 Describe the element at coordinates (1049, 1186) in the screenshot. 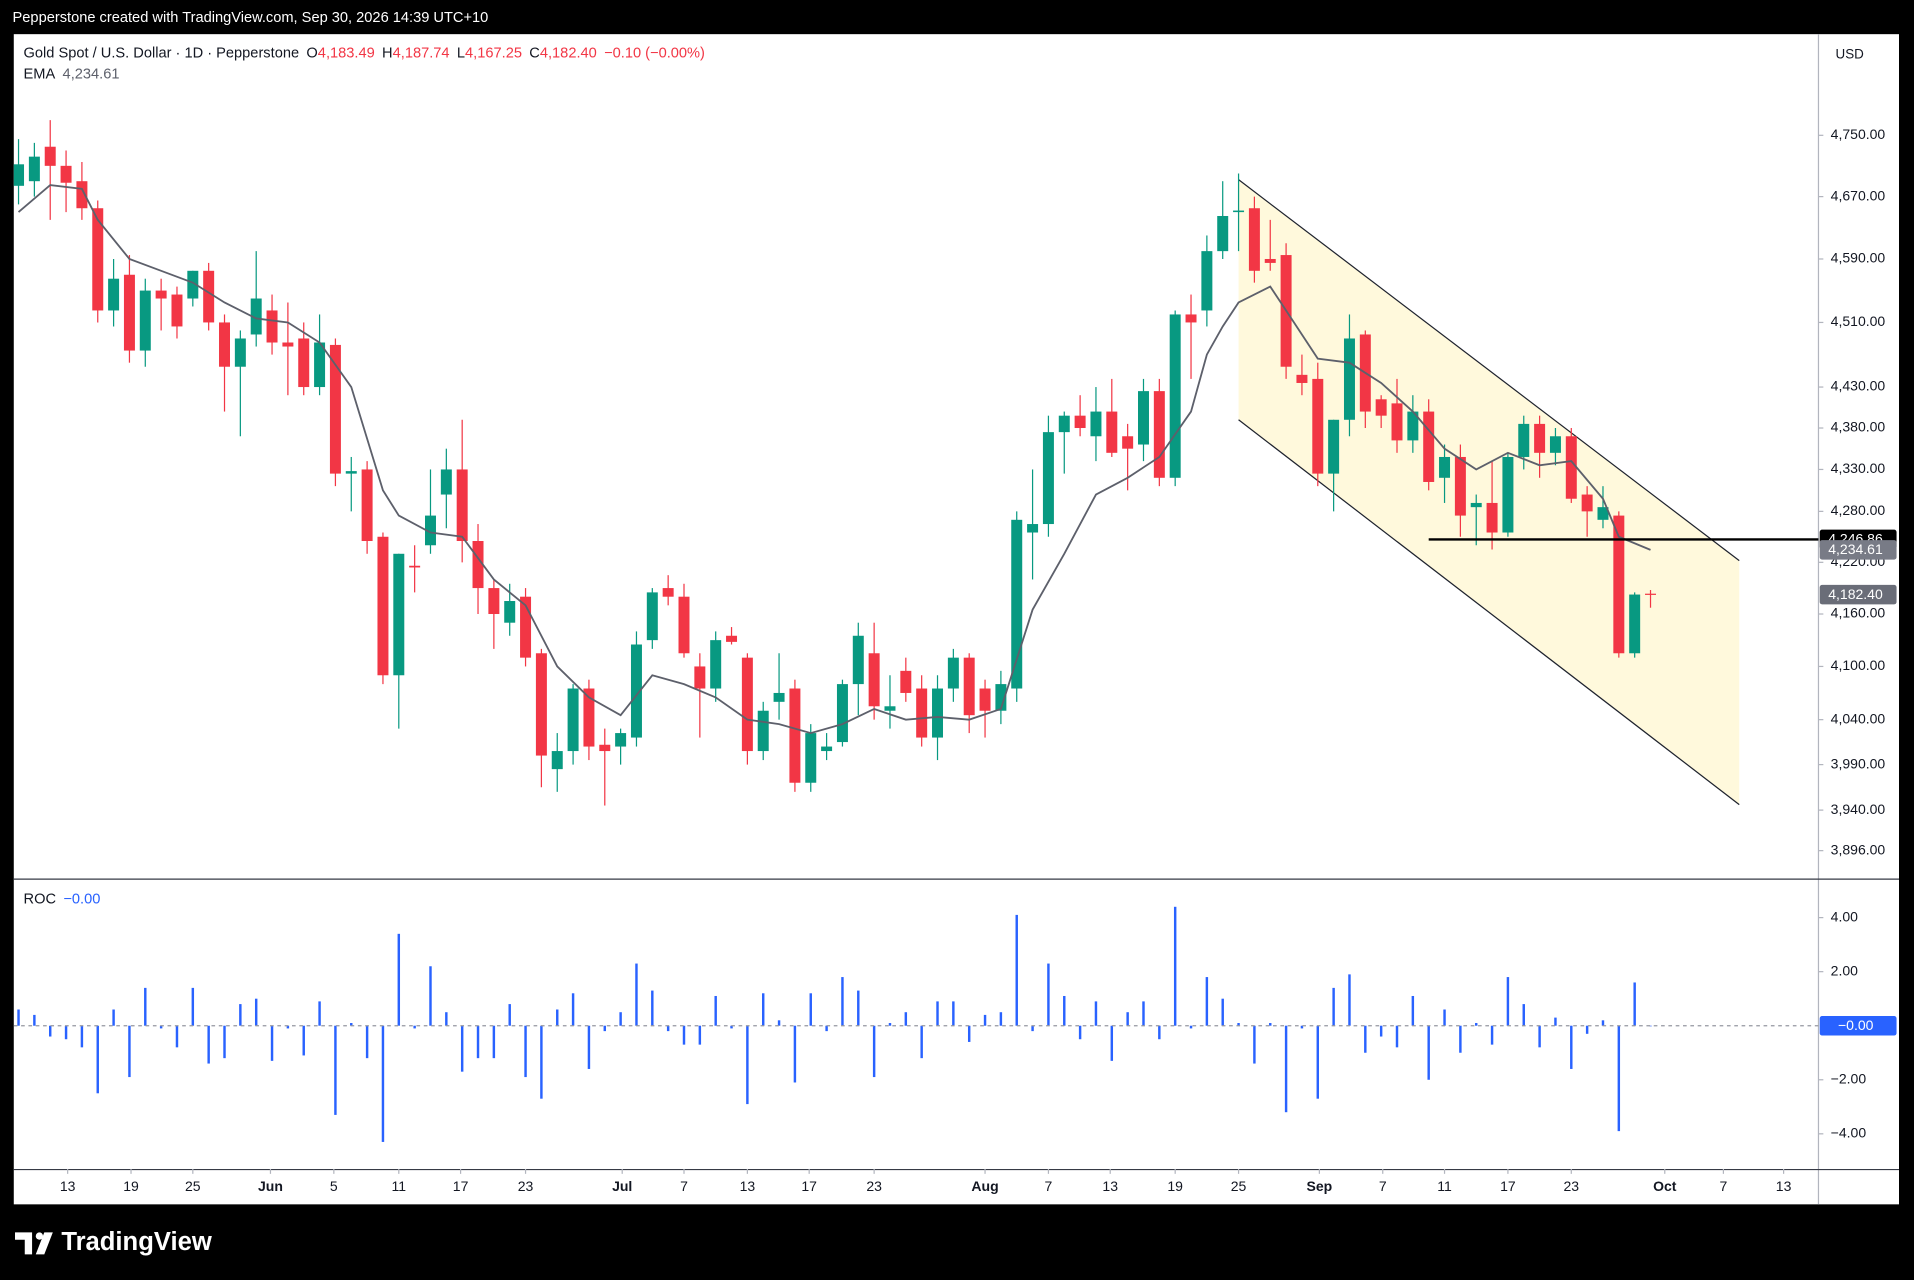

I see `x-tick-label: 7` at that location.